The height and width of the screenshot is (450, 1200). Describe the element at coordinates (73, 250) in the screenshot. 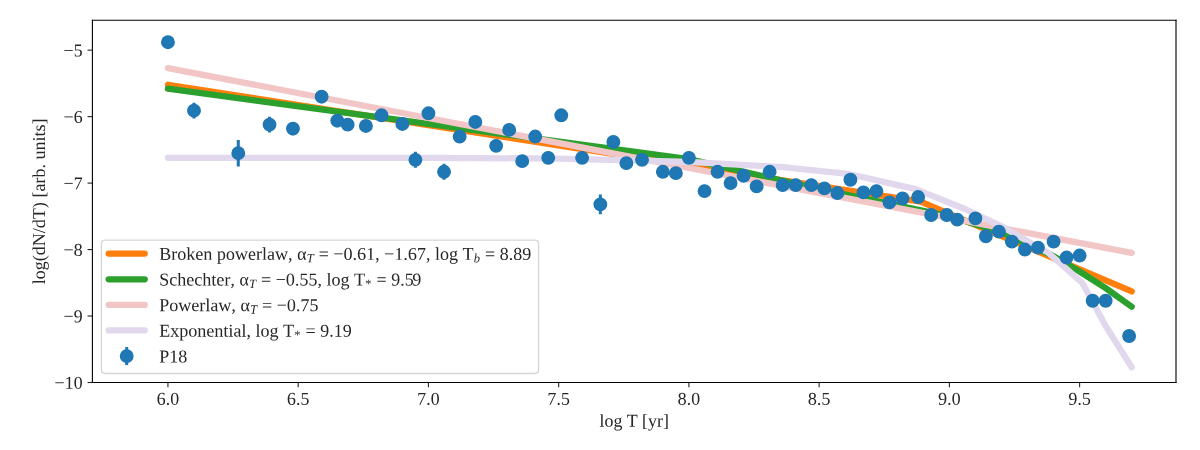

I see `y-tick-label: −8` at that location.